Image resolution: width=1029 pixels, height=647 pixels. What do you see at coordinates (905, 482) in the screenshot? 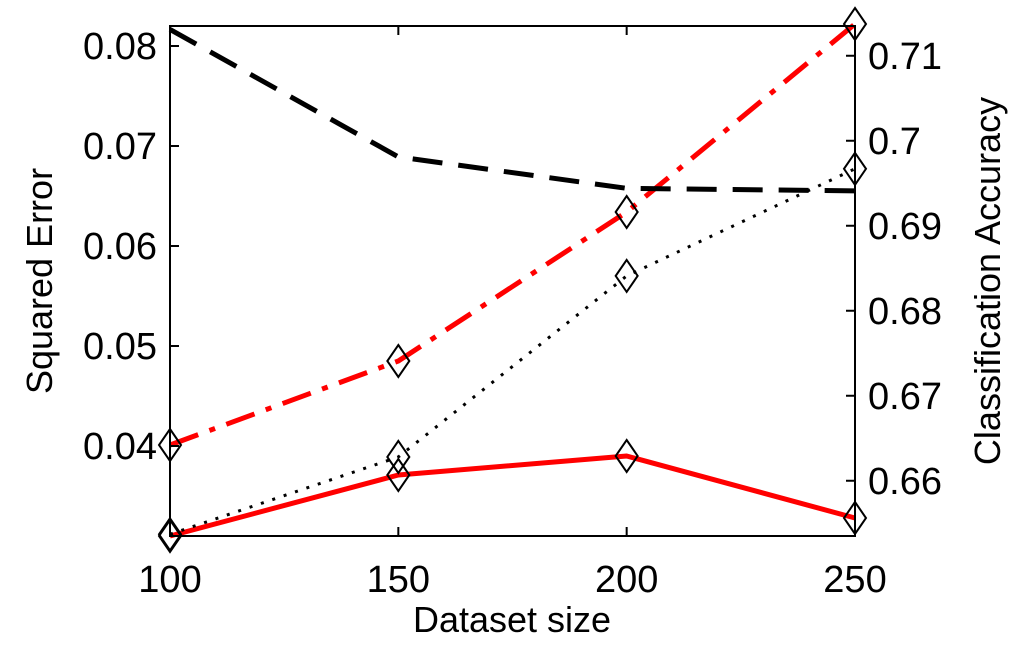
I see `right-y-tick-label: 0.66` at bounding box center [905, 482].